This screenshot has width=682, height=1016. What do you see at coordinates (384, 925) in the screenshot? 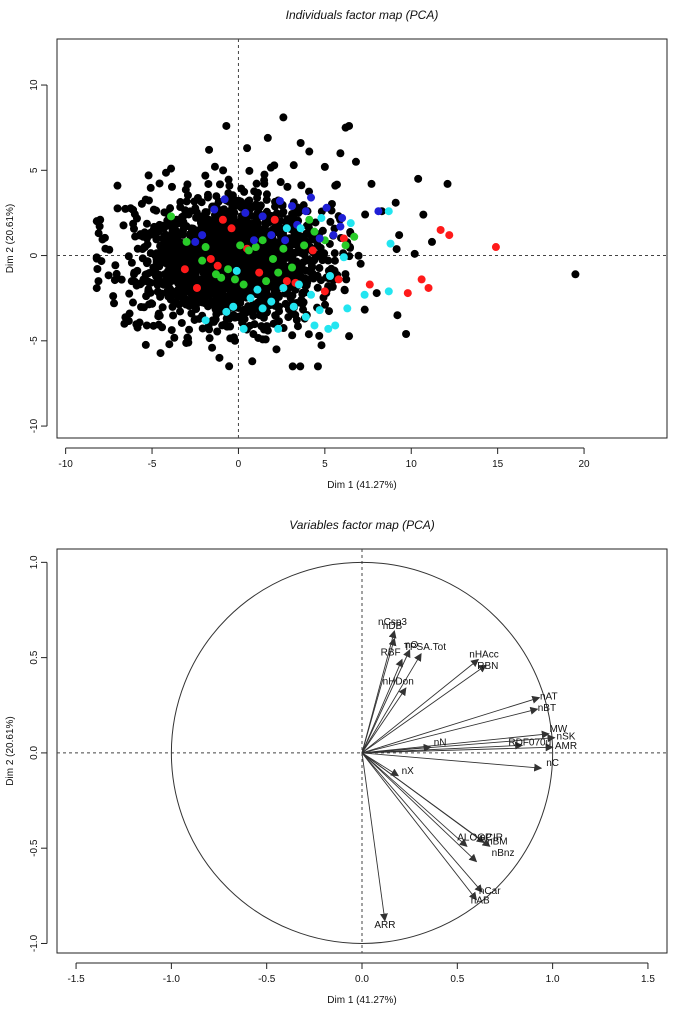
I see `variable-label-arr: ARR` at bounding box center [384, 925].